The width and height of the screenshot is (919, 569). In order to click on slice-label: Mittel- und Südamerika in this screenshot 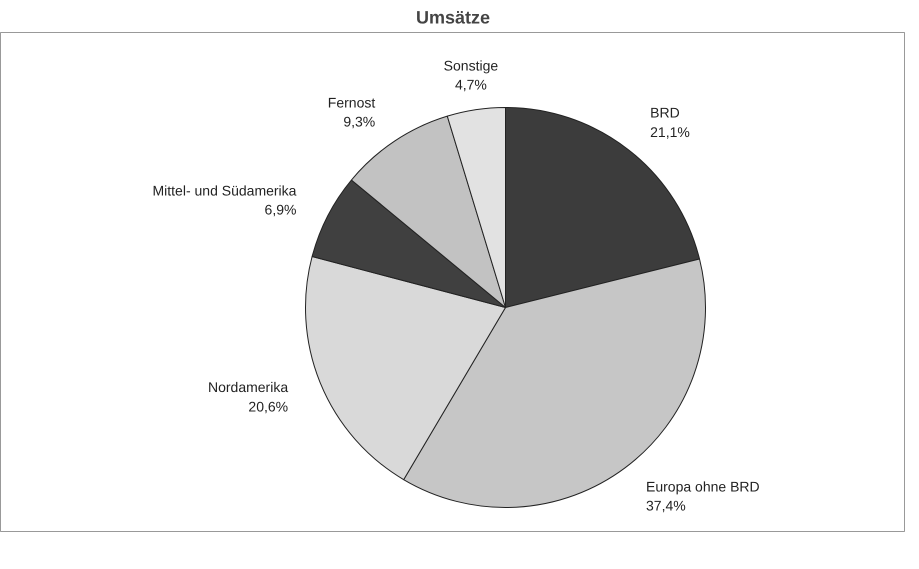, I will do `click(224, 190)`.